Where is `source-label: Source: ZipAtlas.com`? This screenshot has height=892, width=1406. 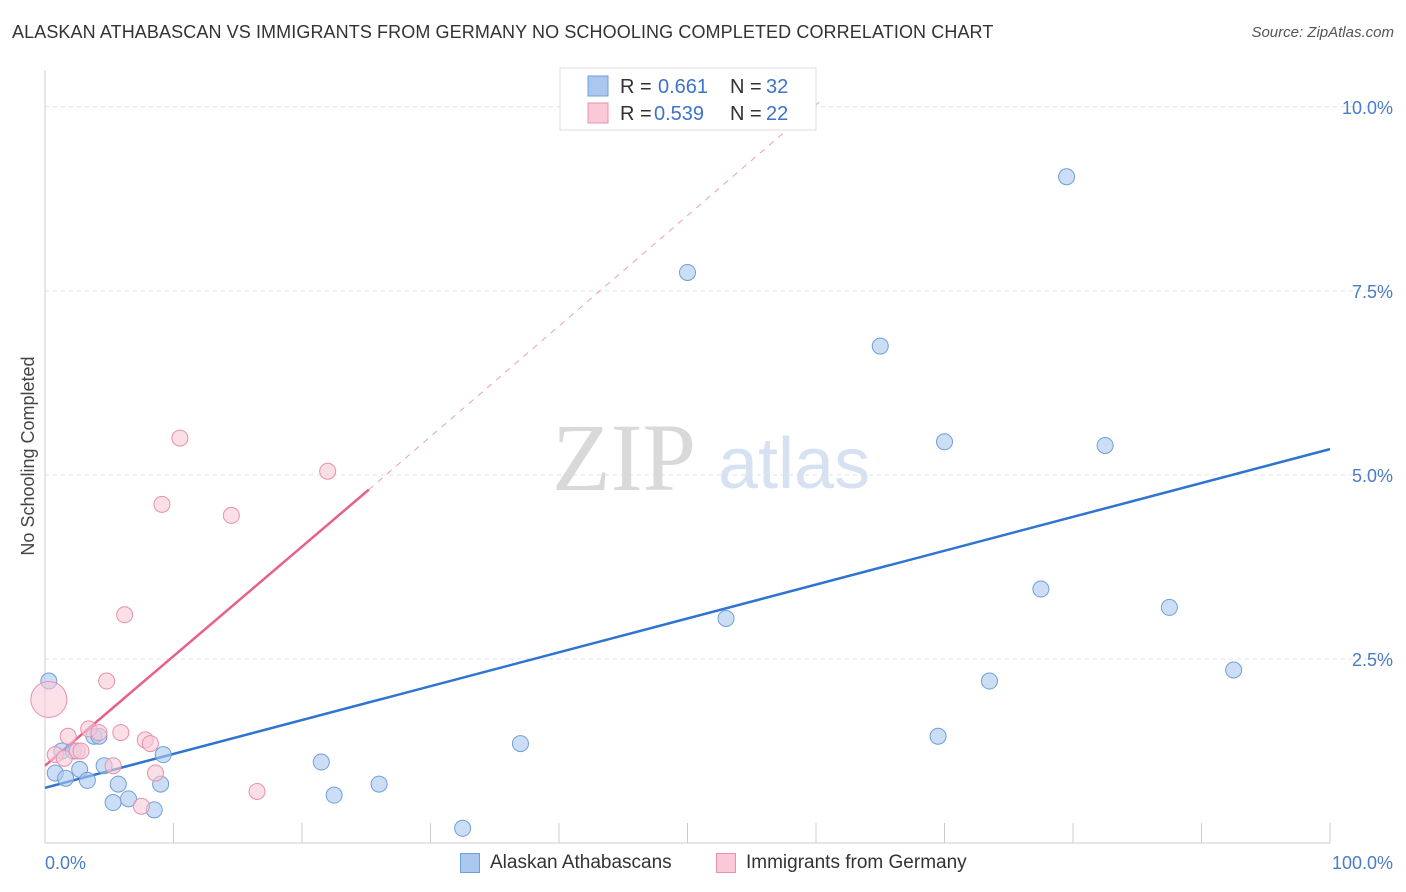
source-label: Source: ZipAtlas.com is located at coordinates (1322, 32).